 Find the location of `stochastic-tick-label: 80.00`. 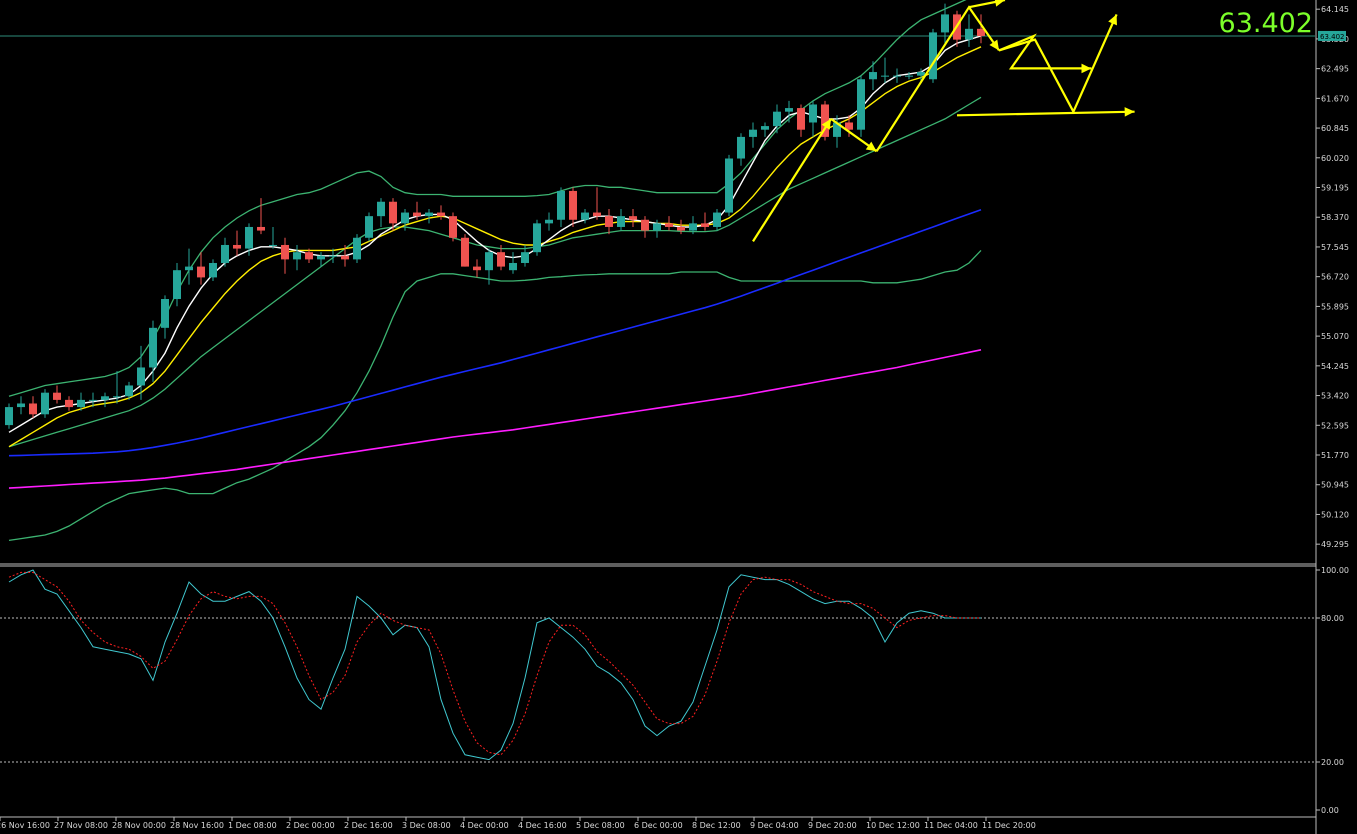

stochastic-tick-label: 80.00 is located at coordinates (1332, 618).